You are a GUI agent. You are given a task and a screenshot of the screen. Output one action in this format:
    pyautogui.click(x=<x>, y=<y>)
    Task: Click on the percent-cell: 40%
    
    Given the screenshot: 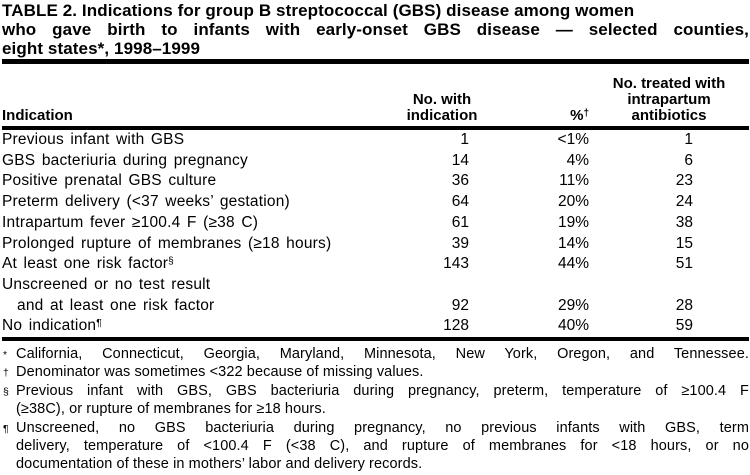 What is the action you would take?
    pyautogui.click(x=529, y=329)
    